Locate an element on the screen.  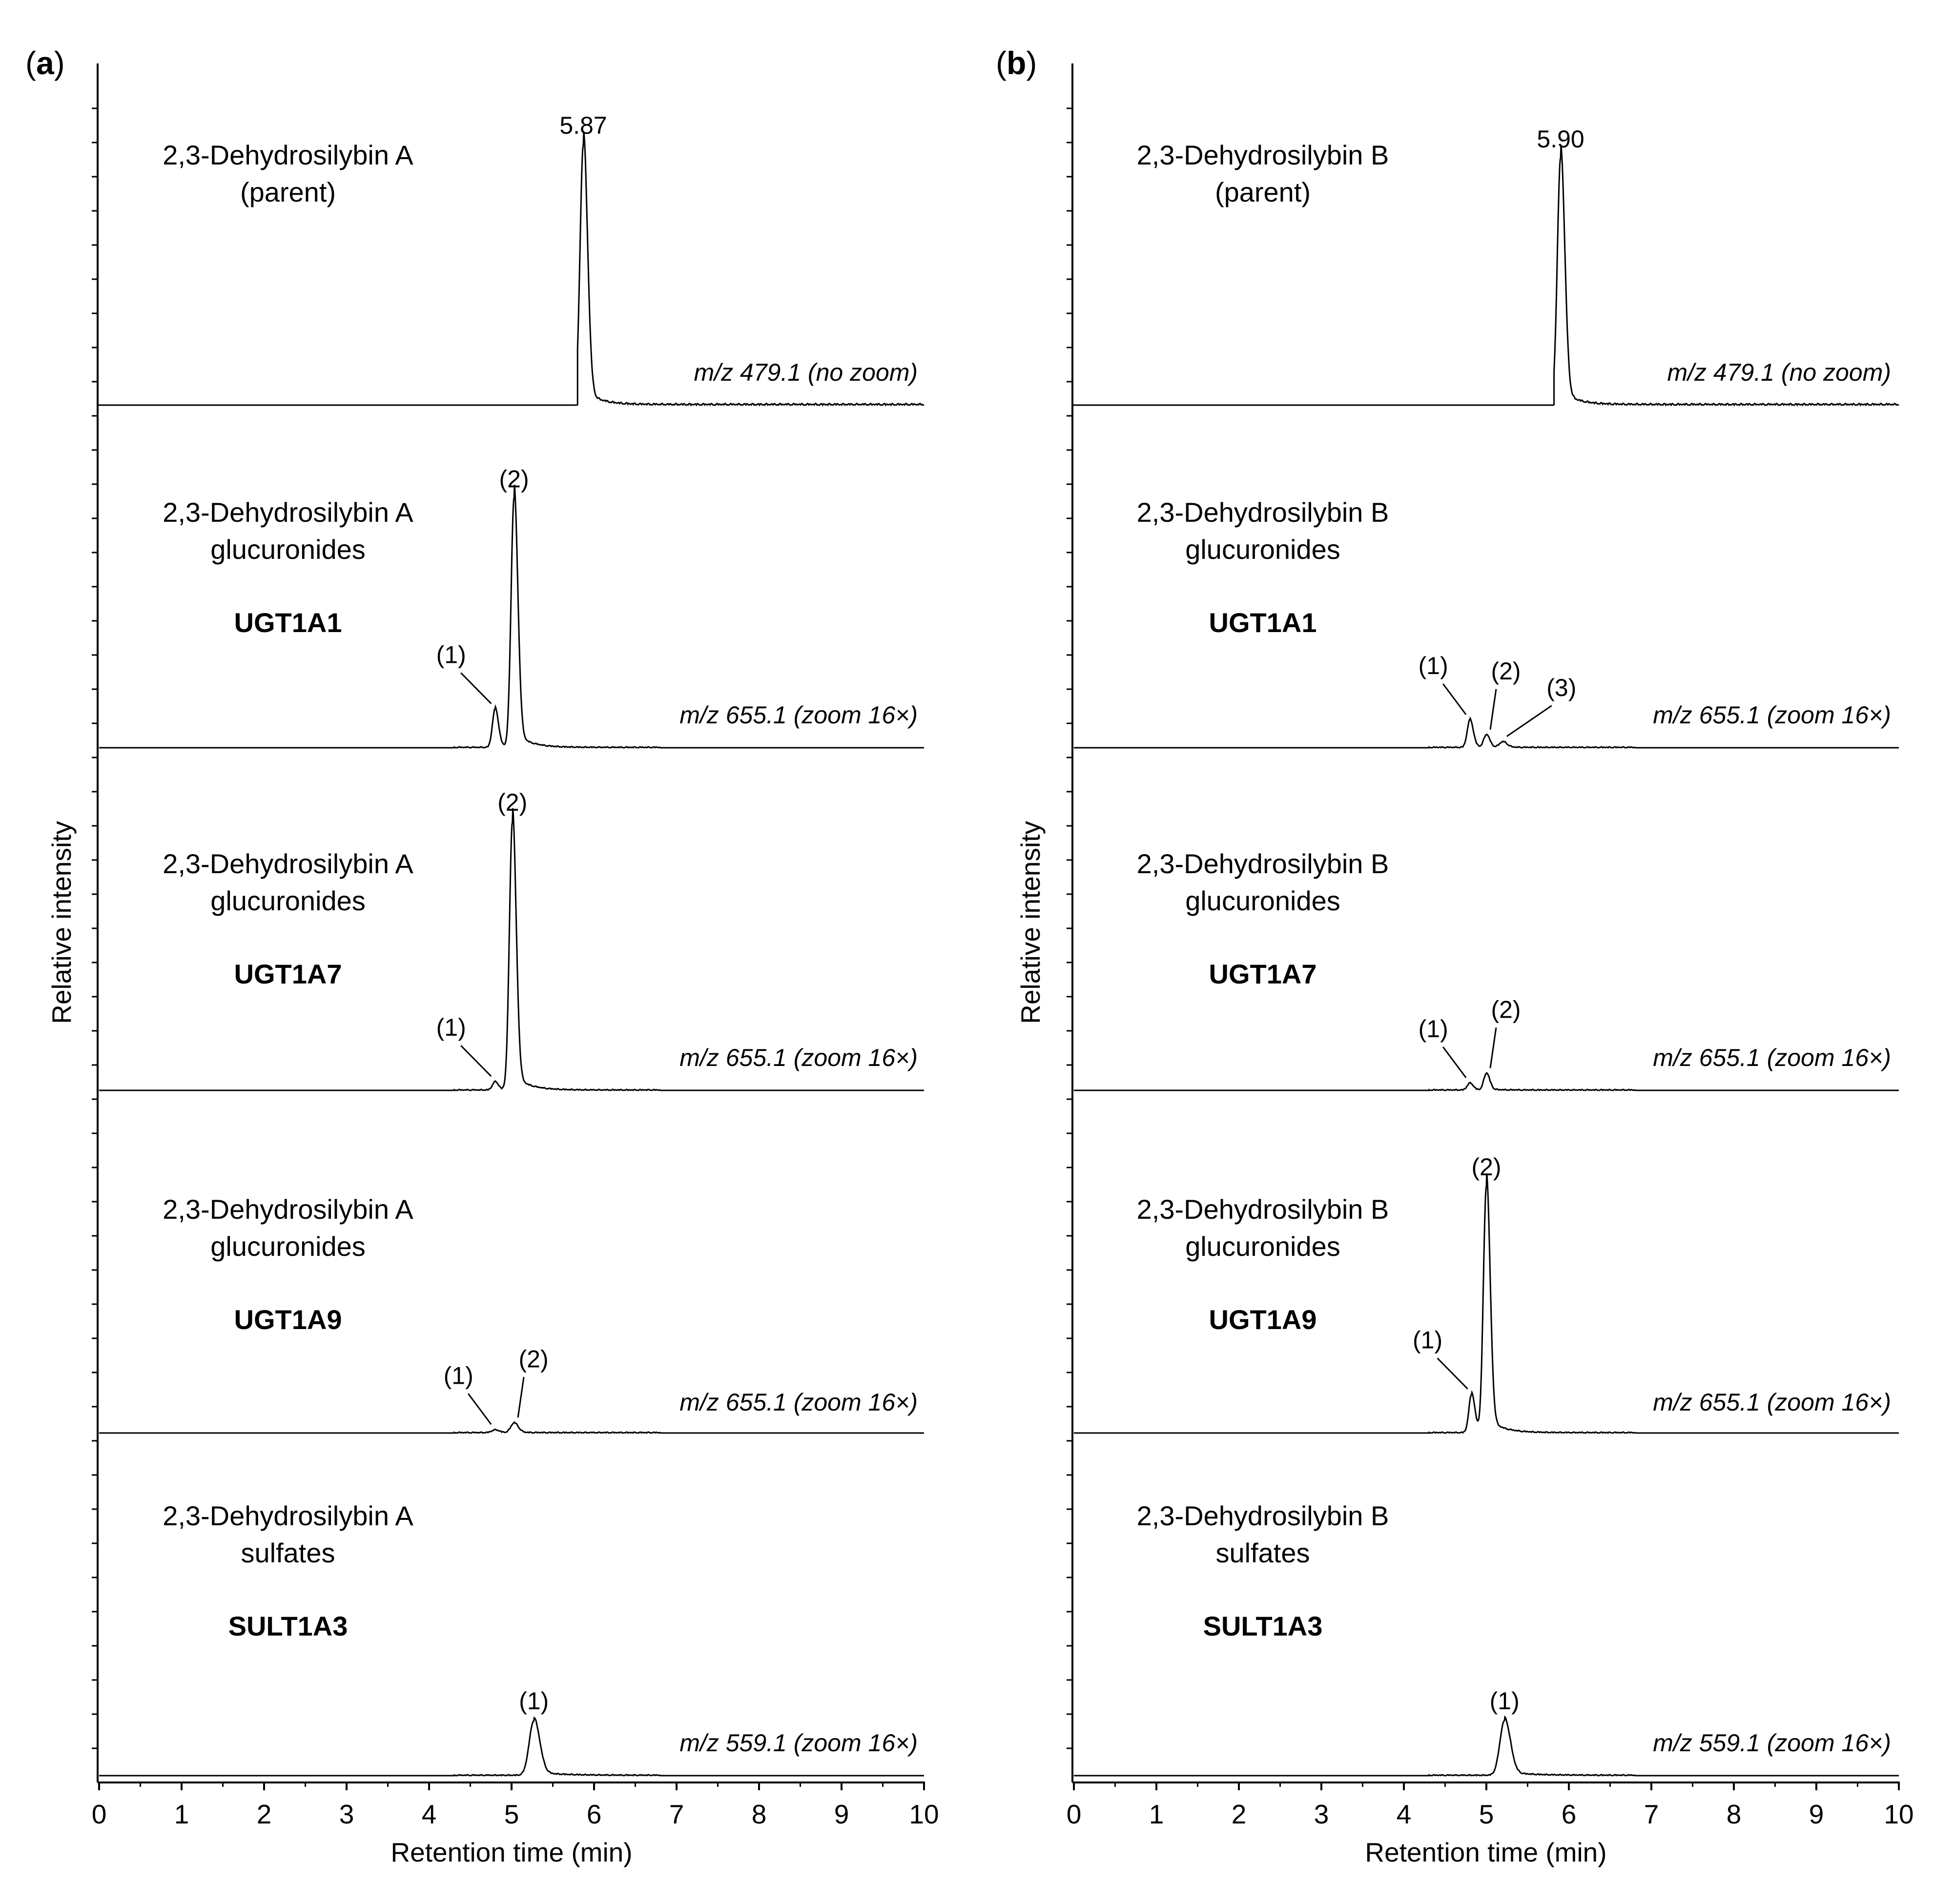
trace-enzyme: SULT1A3 is located at coordinates (288, 1626).